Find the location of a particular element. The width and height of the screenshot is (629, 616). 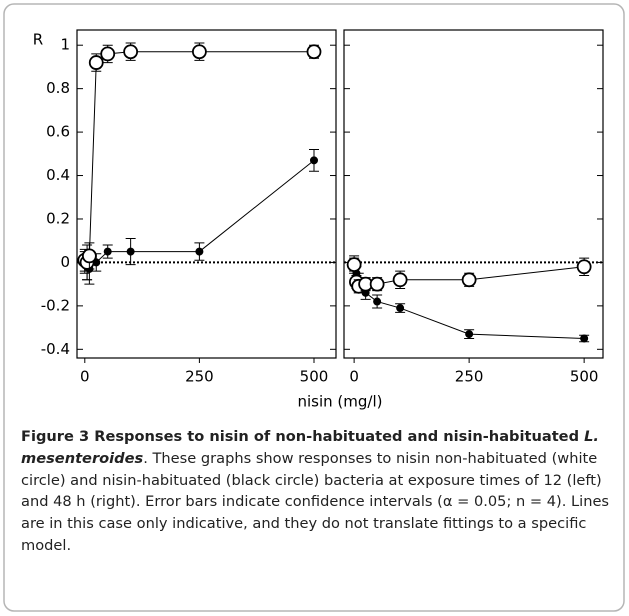

series-line is located at coordinates (199, 157).